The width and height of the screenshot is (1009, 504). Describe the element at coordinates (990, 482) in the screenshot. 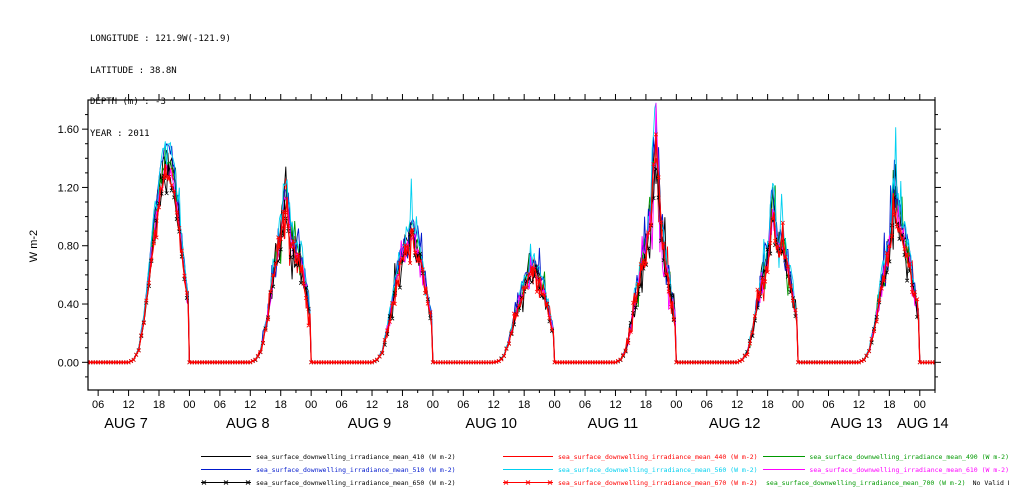

I see `legend-note-no-valid-data: No Valid Data` at that location.